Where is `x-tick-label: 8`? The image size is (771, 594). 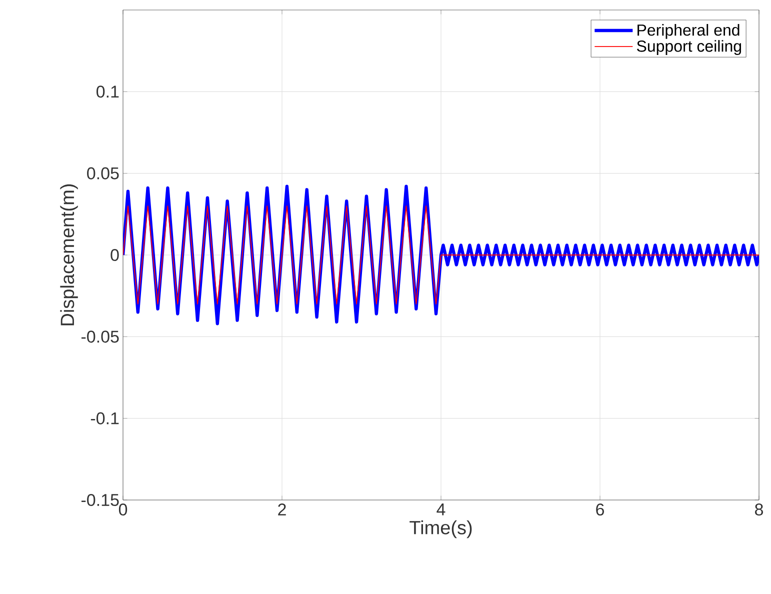 x-tick-label: 8 is located at coordinates (759, 510).